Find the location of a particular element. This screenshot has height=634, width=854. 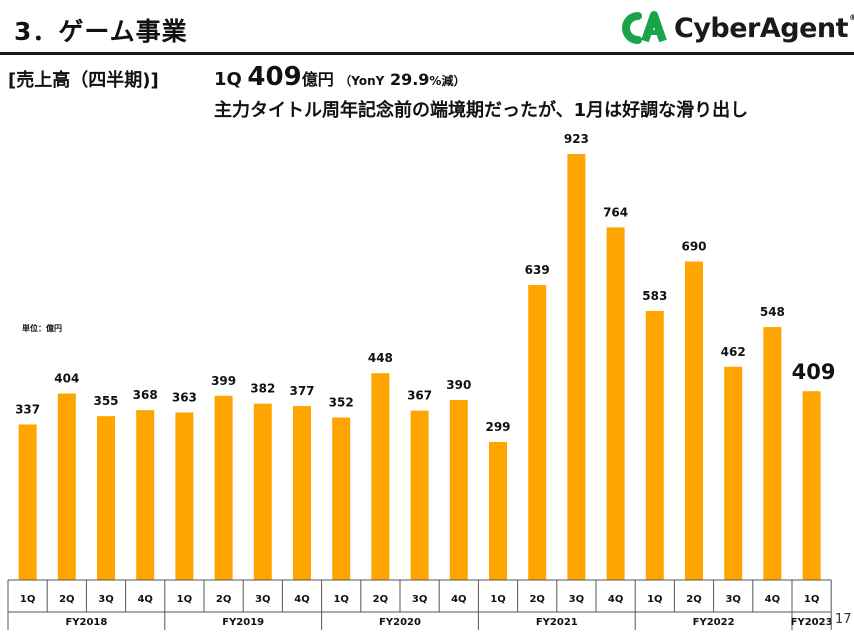

headline-quarter: 1Q is located at coordinates (228, 79).